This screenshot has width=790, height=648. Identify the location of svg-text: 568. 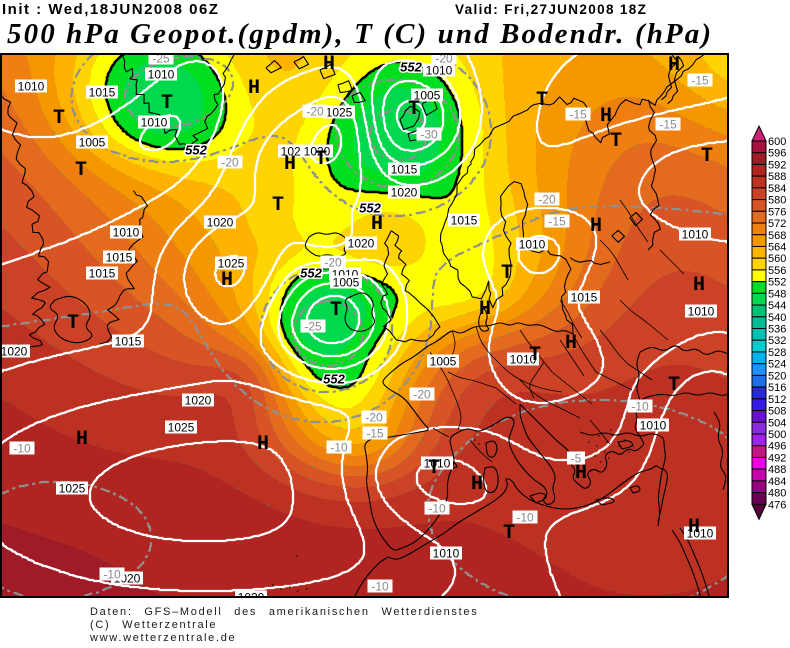
(777, 236).